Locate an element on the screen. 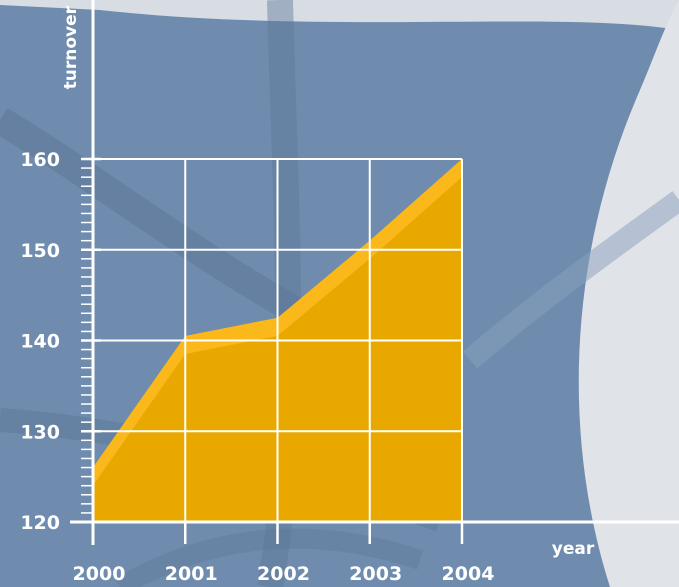  y-tick-labels: 120 130 140 150 160 is located at coordinates (40, 341).